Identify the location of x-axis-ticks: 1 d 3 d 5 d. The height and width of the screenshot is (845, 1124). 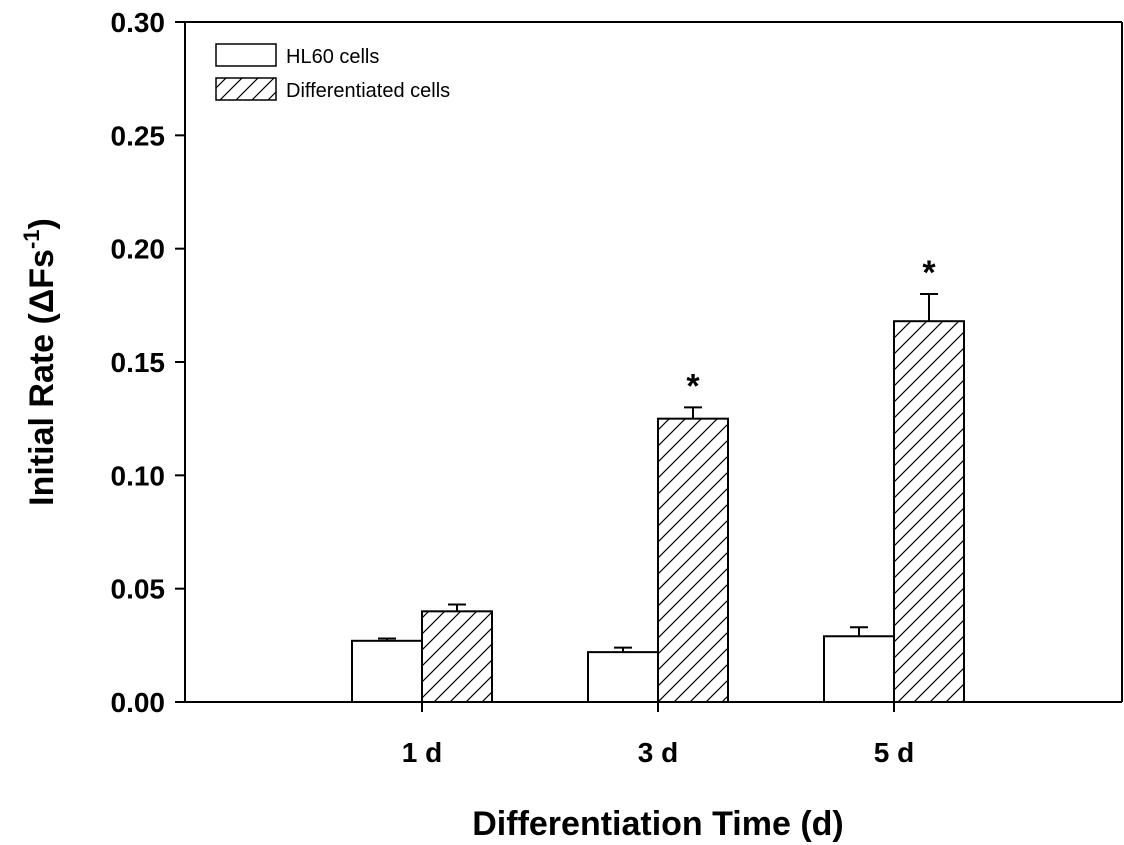
(658, 735).